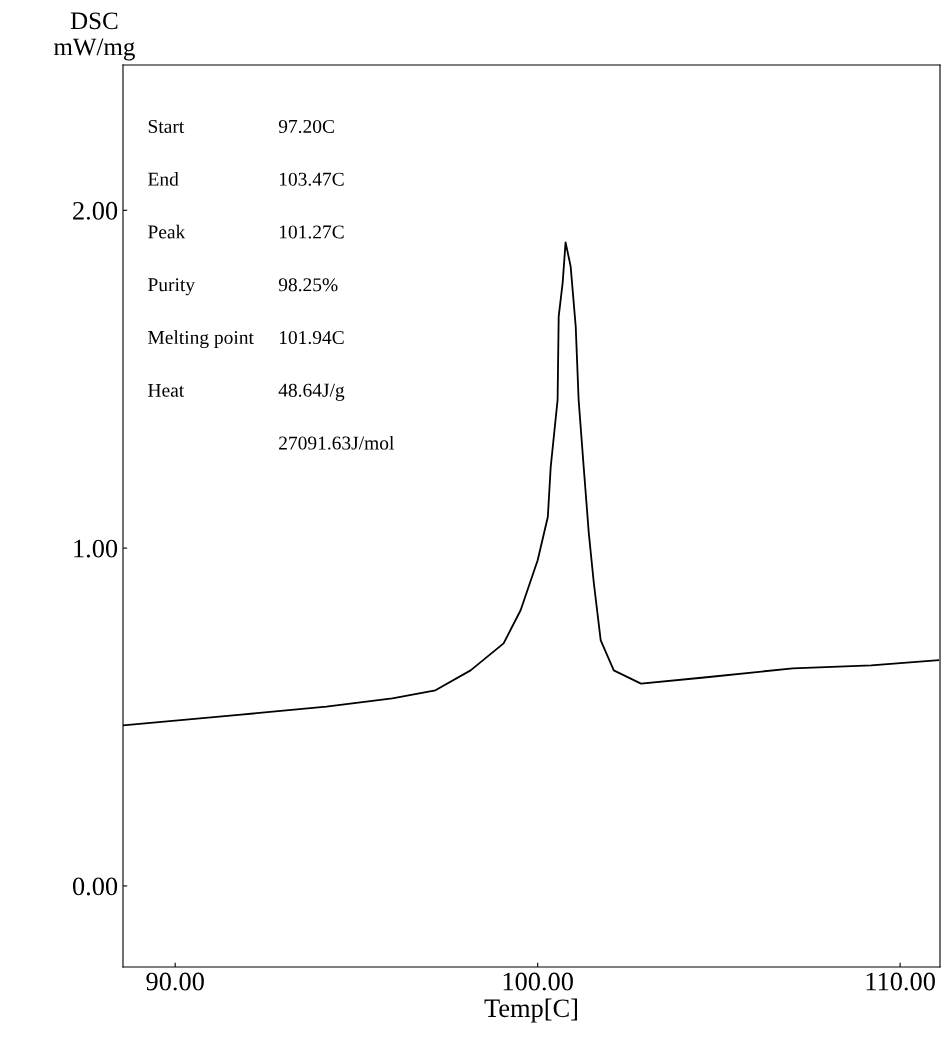 The height and width of the screenshot is (1053, 944). What do you see at coordinates (530, 1010) in the screenshot?
I see `x-axis-title: Temp[C]` at bounding box center [530, 1010].